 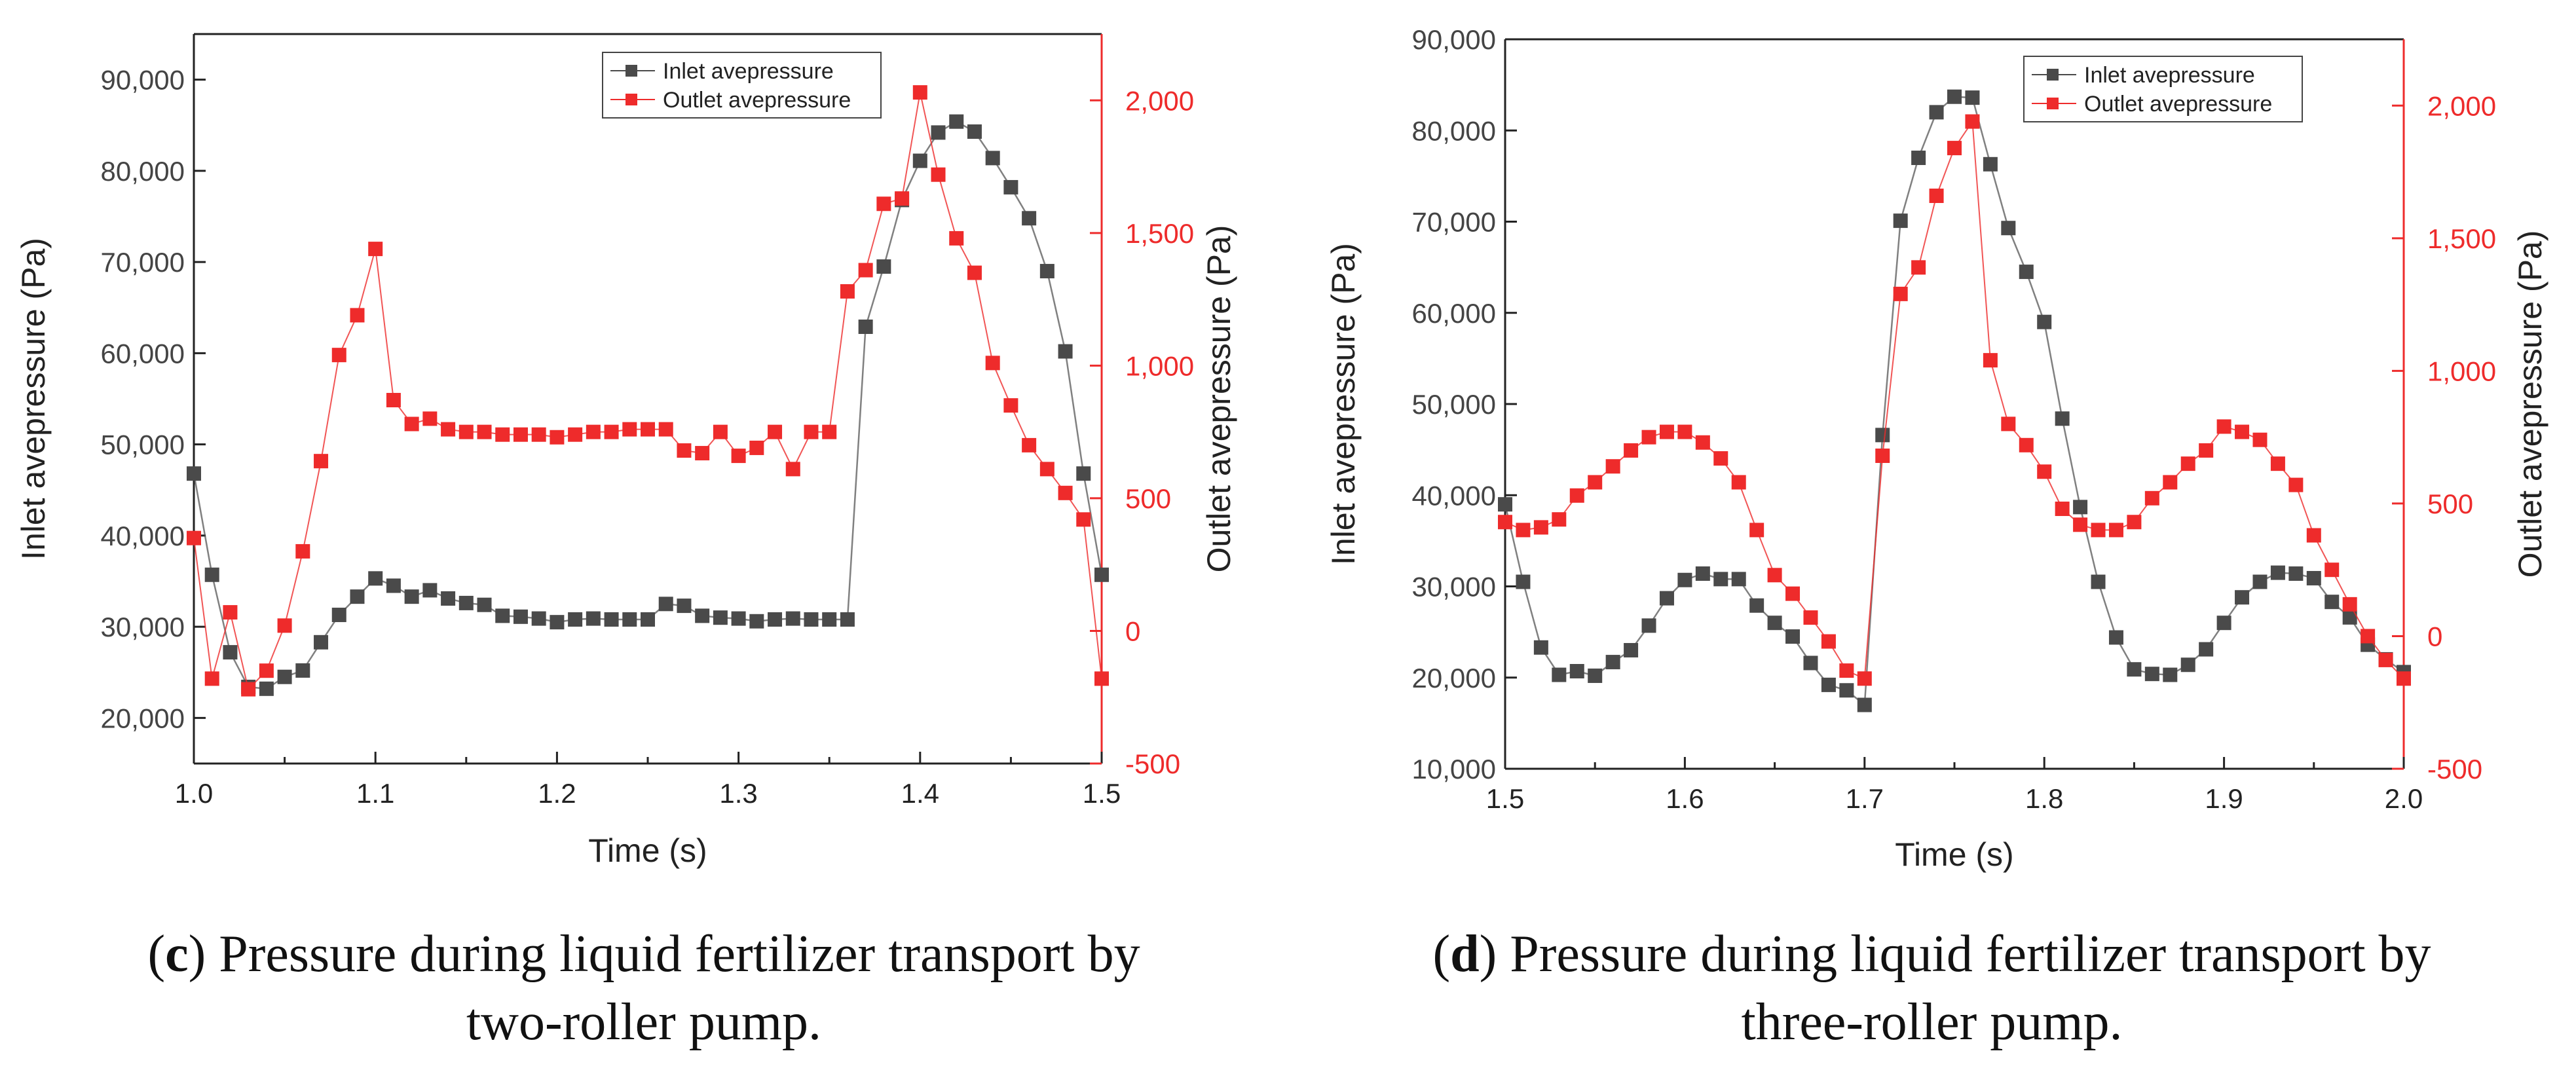 What do you see at coordinates (1865, 798) in the screenshot?
I see `x-tick-label: 1.7` at bounding box center [1865, 798].